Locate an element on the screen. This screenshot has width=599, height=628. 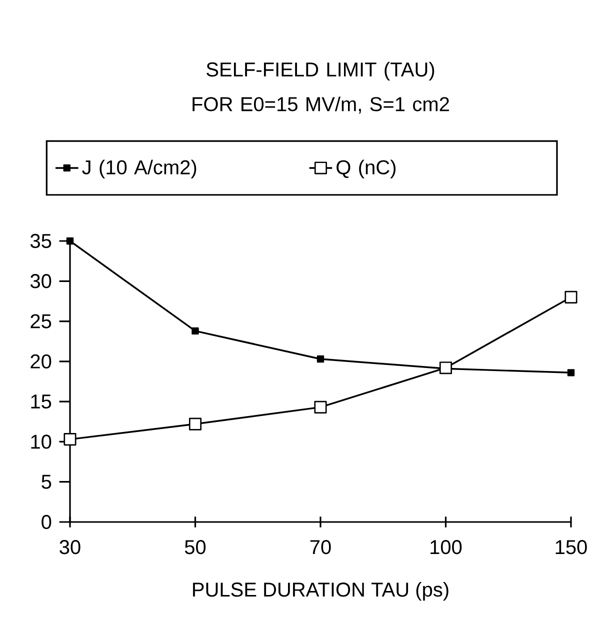
y-tick-label: 25 is located at coordinates (41, 321).